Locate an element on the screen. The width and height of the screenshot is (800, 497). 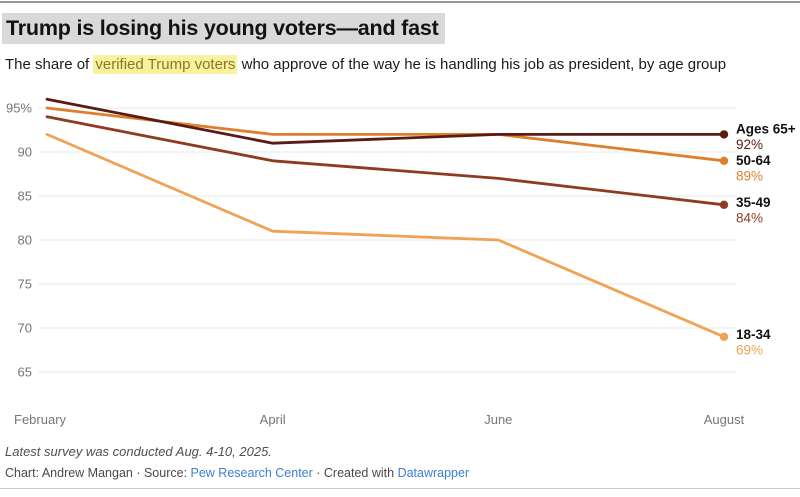
subtitle-prefix: The share of is located at coordinates (49, 64).